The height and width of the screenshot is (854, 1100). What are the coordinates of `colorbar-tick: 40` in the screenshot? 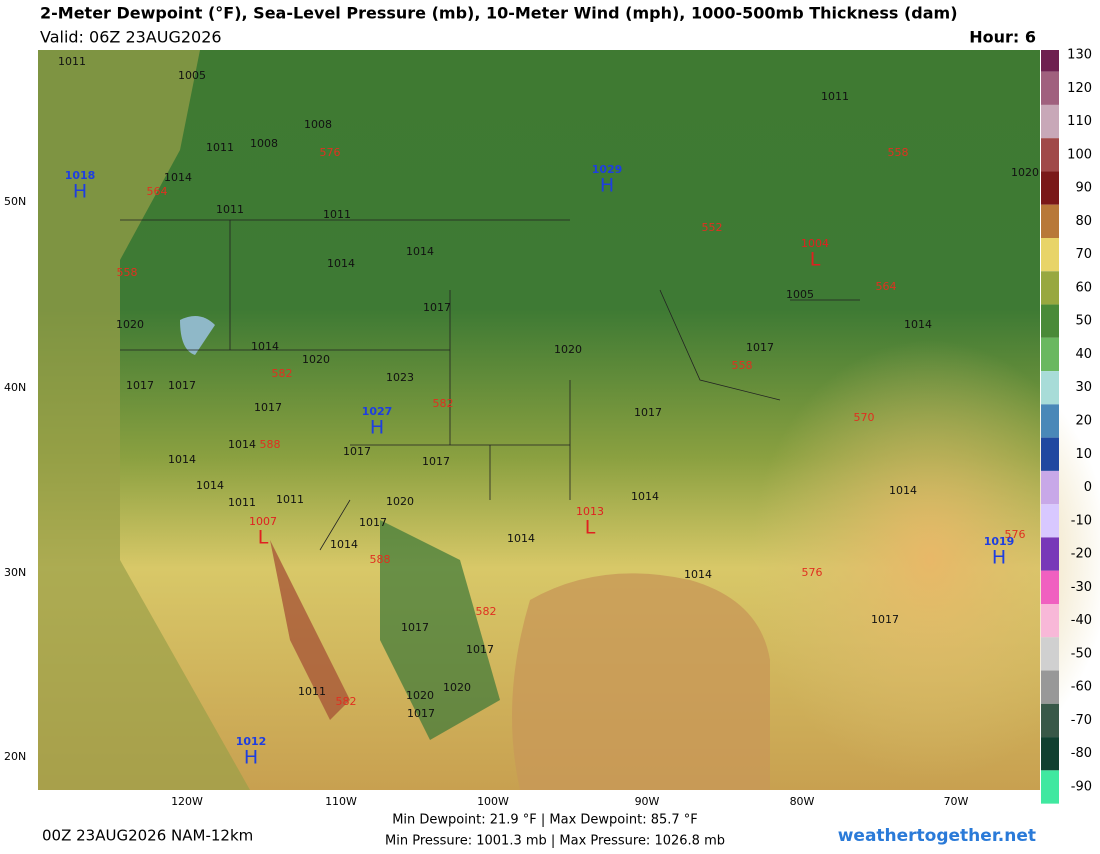 It's located at (1083, 354).